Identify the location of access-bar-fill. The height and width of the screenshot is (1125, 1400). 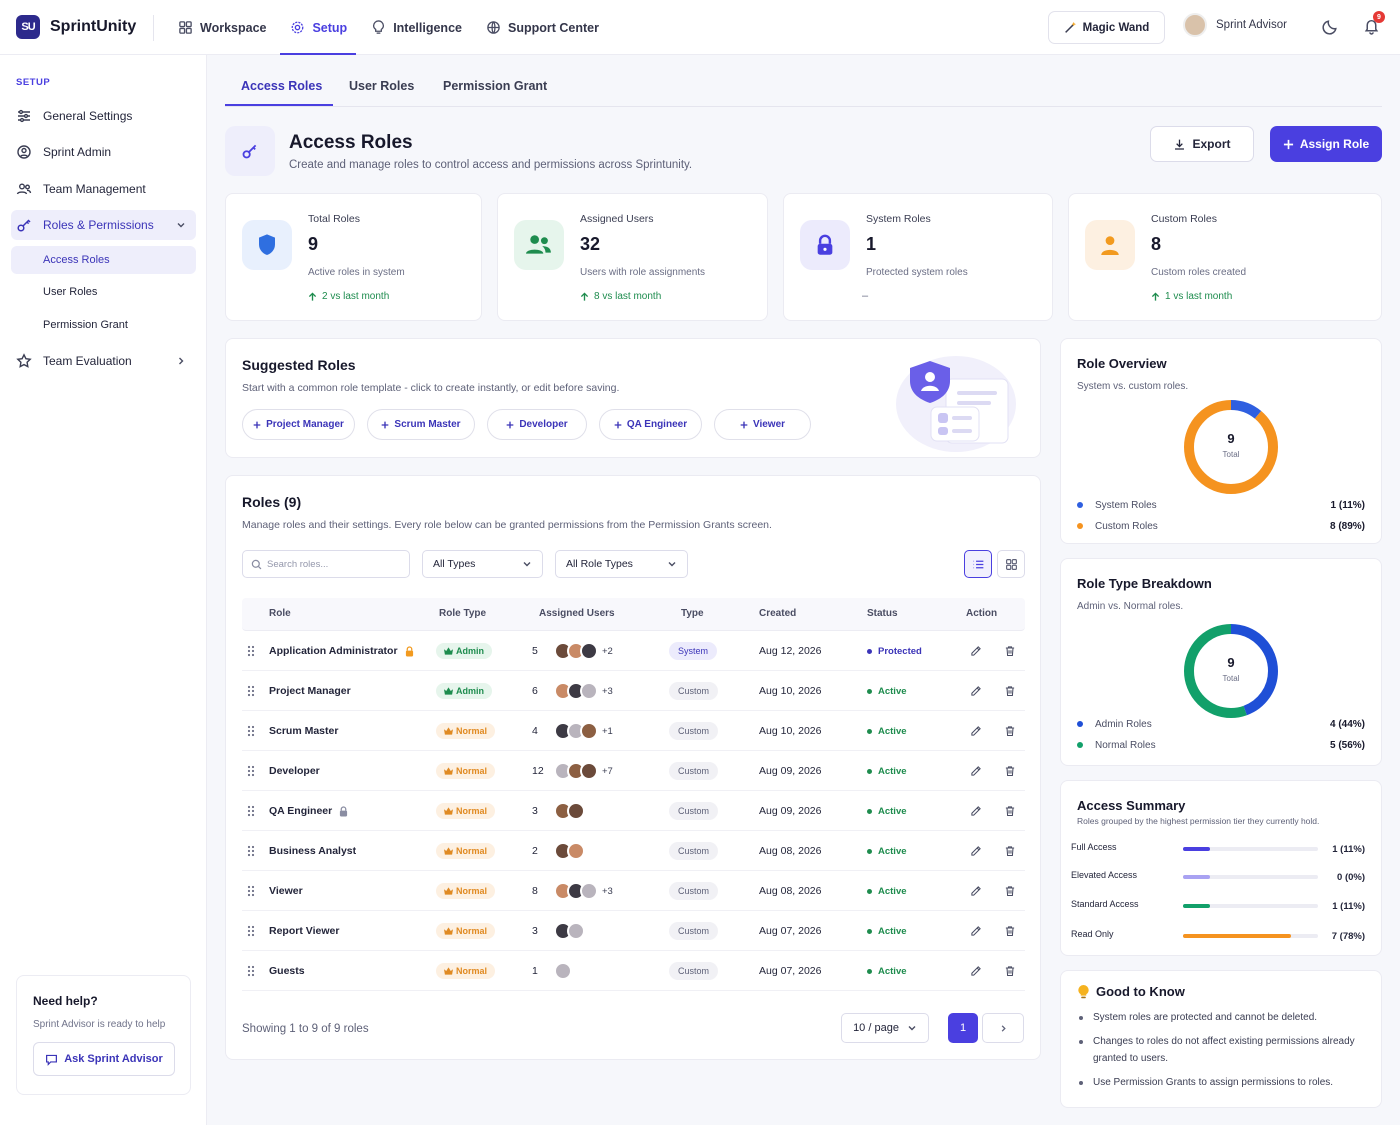
(1196, 877).